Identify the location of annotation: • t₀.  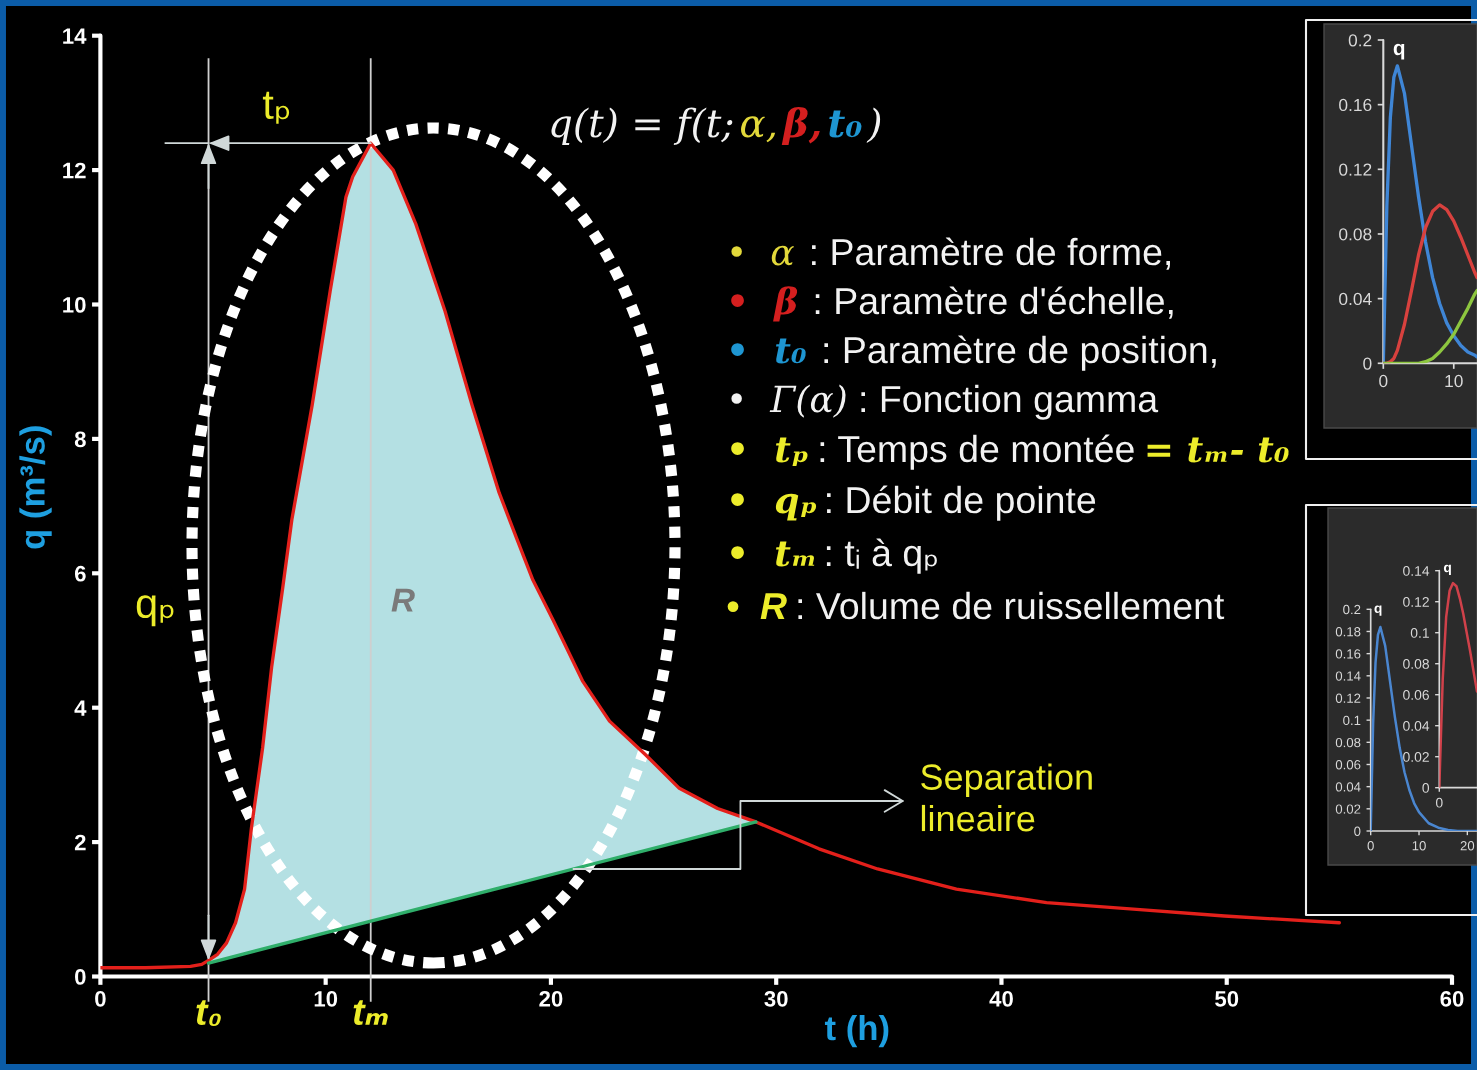
(768, 351).